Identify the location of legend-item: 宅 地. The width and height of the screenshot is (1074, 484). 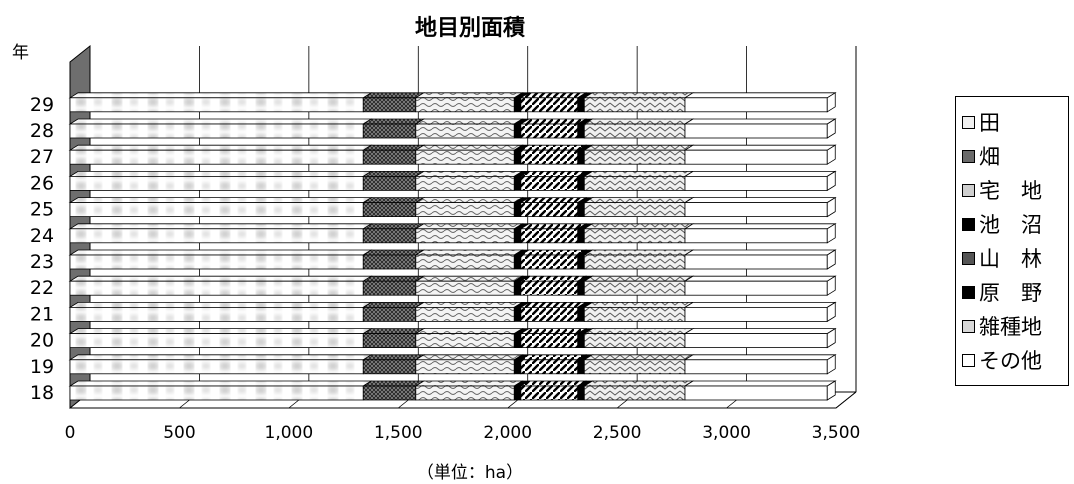
(1015, 190).